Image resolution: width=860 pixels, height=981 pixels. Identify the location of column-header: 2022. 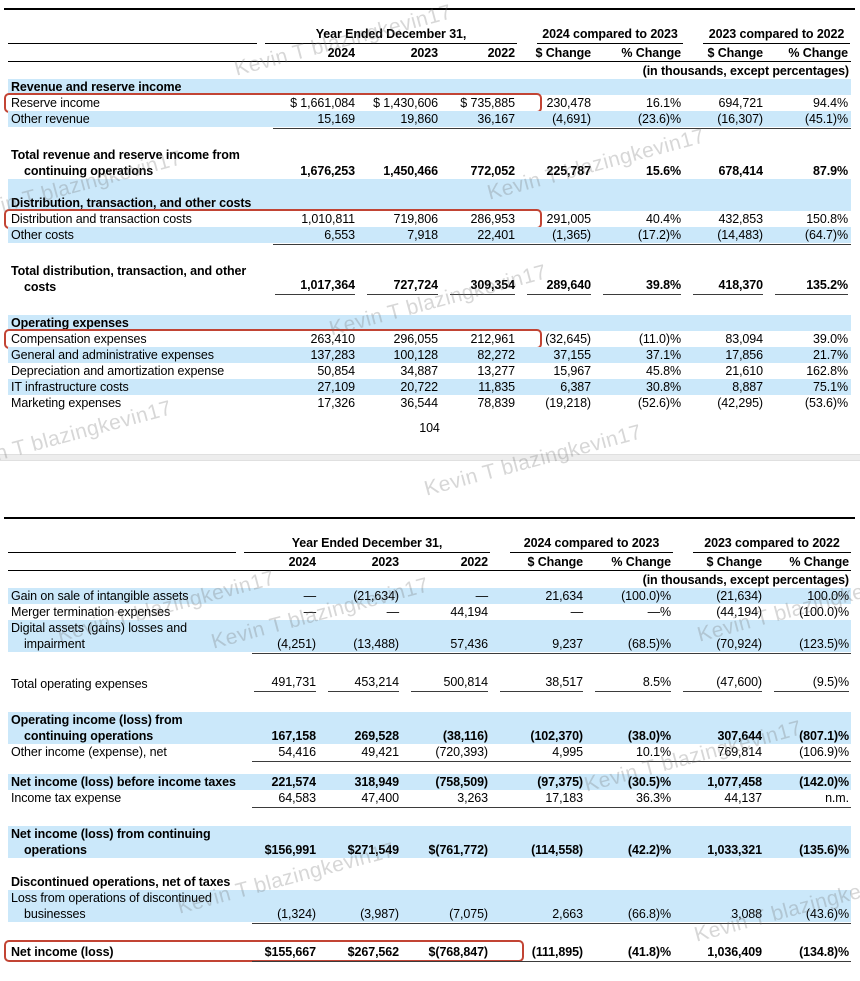
(501, 53).